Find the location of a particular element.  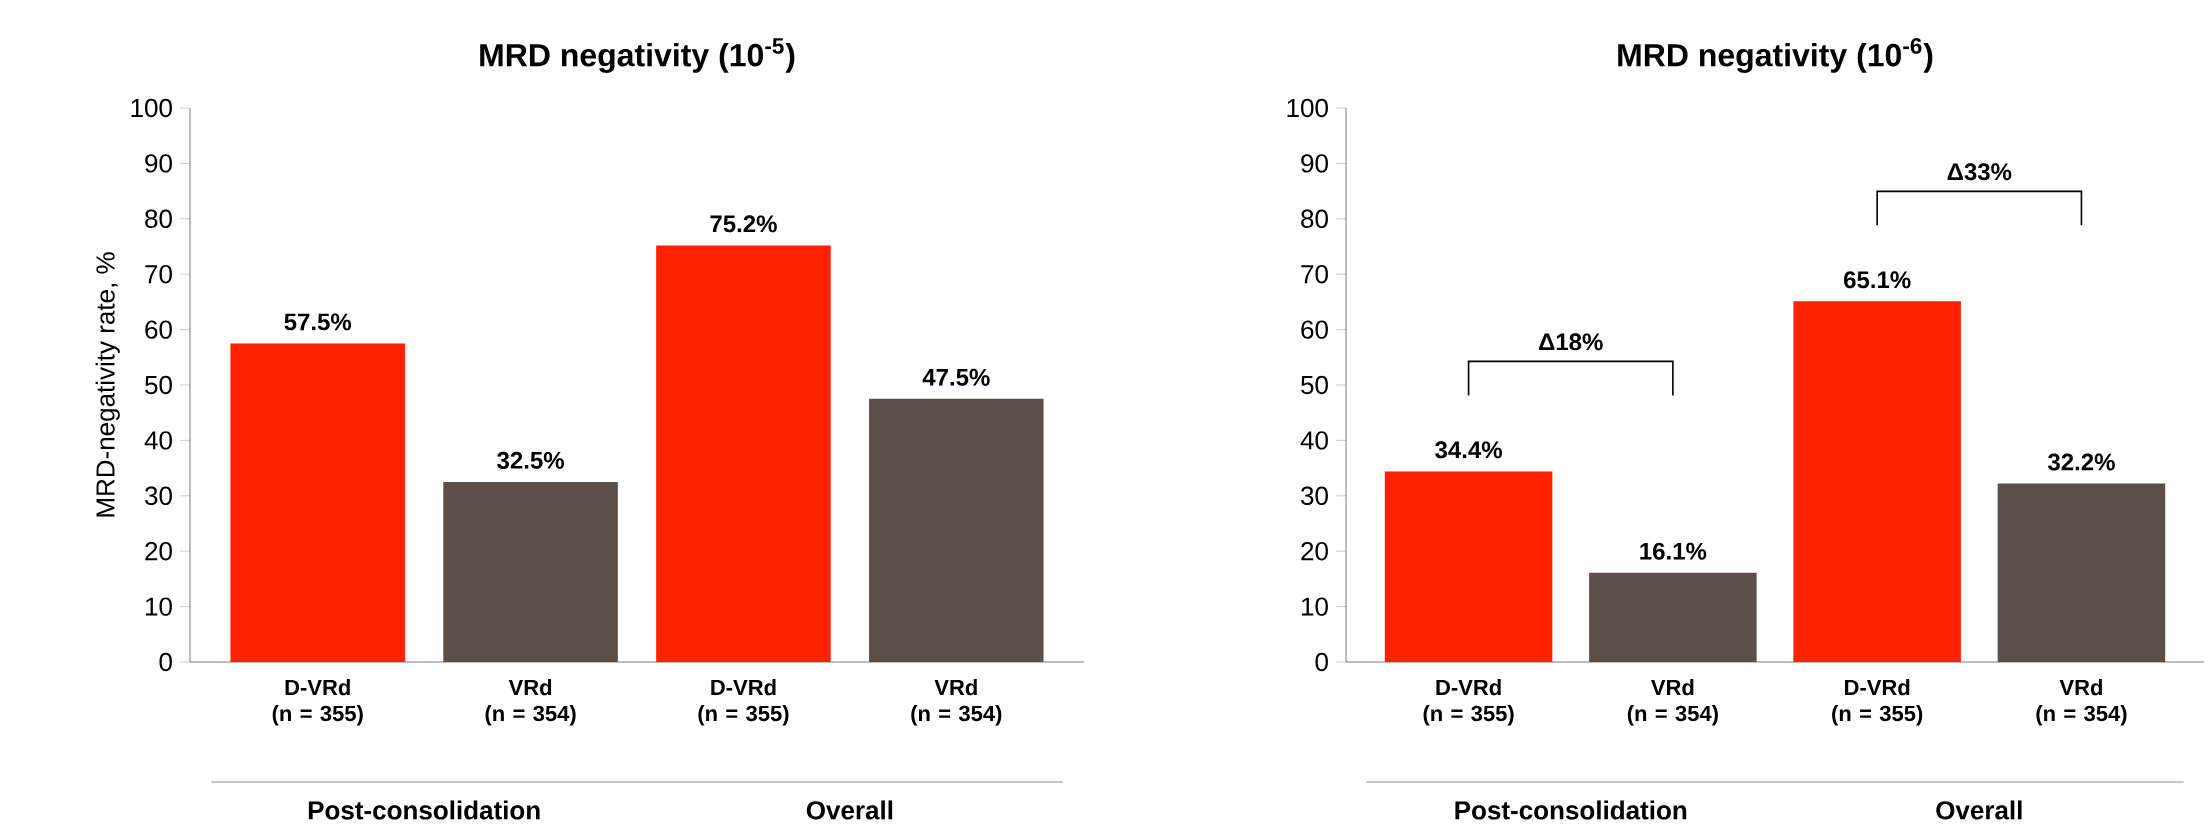

data-label: 65.1% is located at coordinates (1877, 280).